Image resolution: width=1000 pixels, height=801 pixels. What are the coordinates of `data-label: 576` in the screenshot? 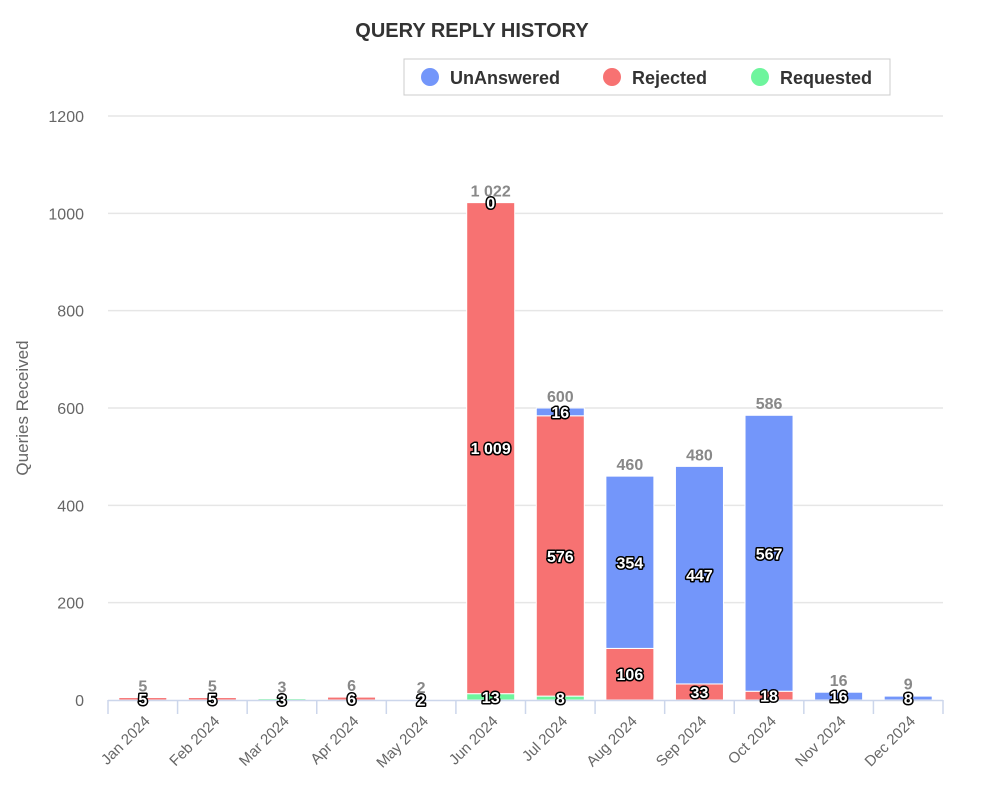 It's located at (560, 557).